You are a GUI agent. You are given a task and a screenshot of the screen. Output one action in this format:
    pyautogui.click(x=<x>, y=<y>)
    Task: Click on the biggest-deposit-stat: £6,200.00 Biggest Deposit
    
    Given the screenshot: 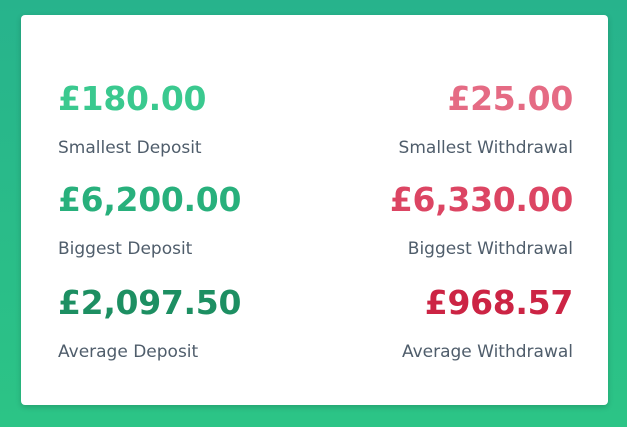 What is the action you would take?
    pyautogui.click(x=208, y=220)
    